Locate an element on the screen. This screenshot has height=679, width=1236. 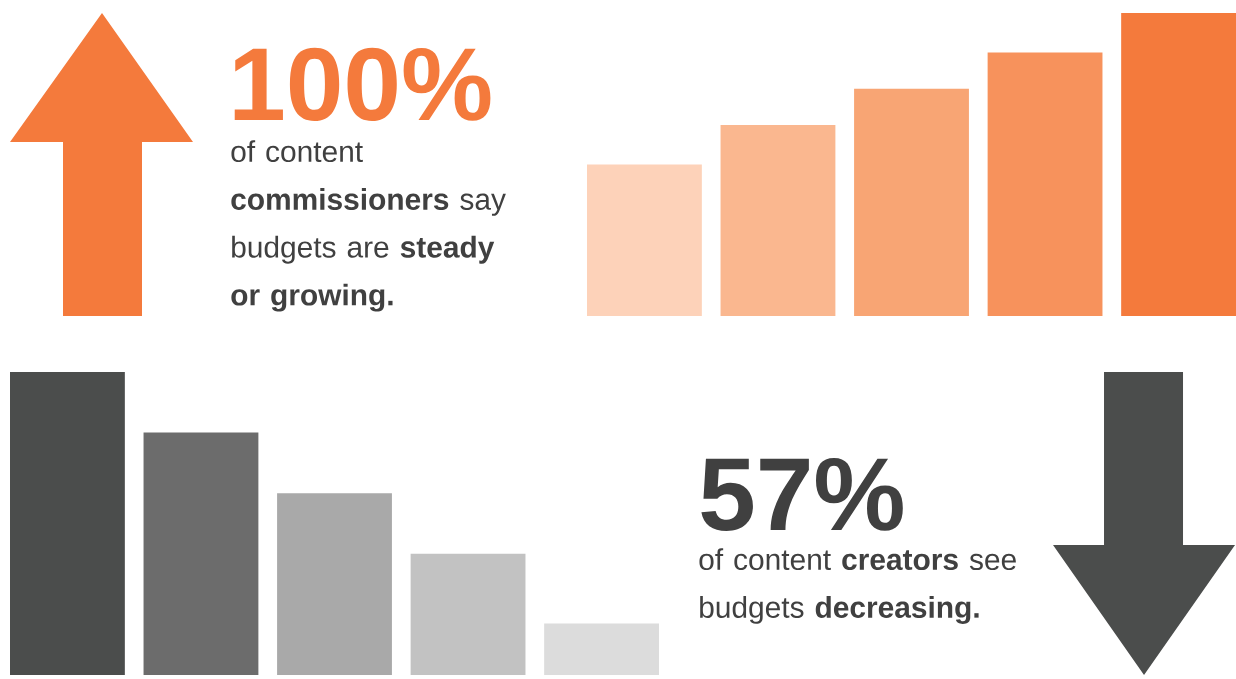
text: 57% is located at coordinates (802, 494).